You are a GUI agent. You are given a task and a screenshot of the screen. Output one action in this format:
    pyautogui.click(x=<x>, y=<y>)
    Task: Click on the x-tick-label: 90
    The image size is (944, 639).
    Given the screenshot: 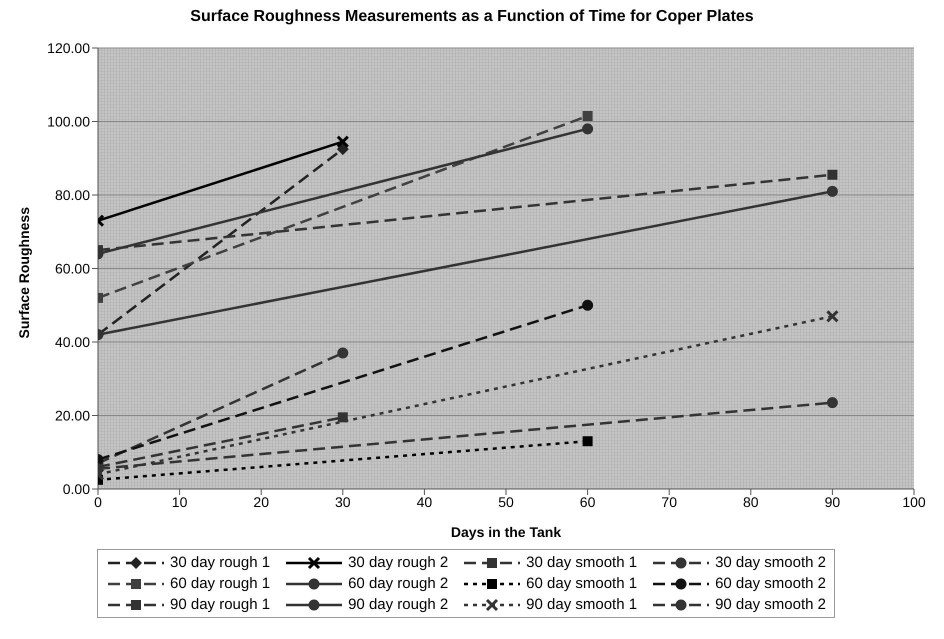 What is the action you would take?
    pyautogui.click(x=832, y=502)
    